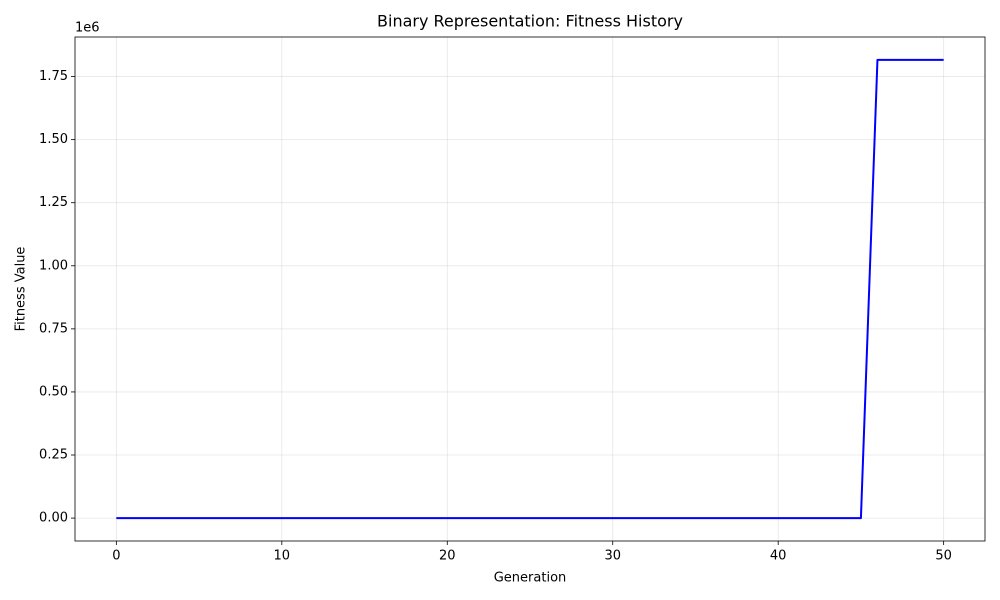  What do you see at coordinates (87, 28) in the screenshot?
I see `y-offset-label: 1e6` at bounding box center [87, 28].